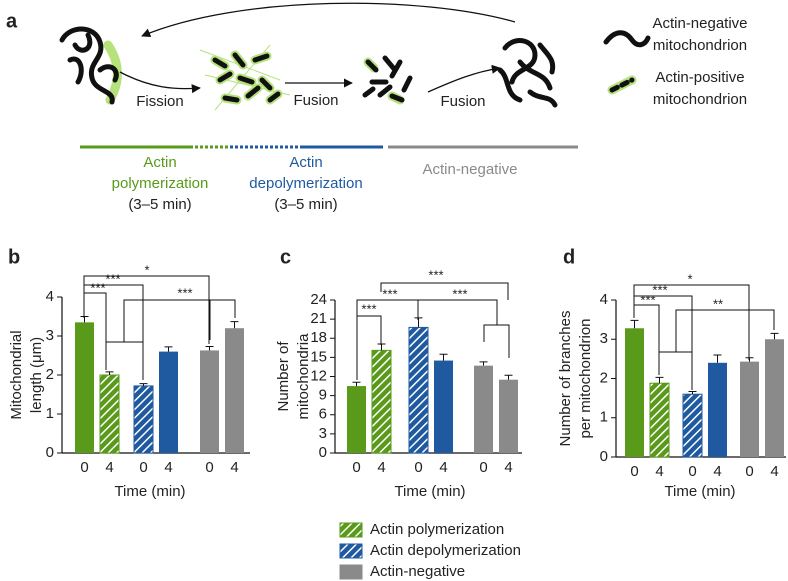 This screenshot has width=788, height=581. I want to click on y-tick-label: 21, so click(318, 318).